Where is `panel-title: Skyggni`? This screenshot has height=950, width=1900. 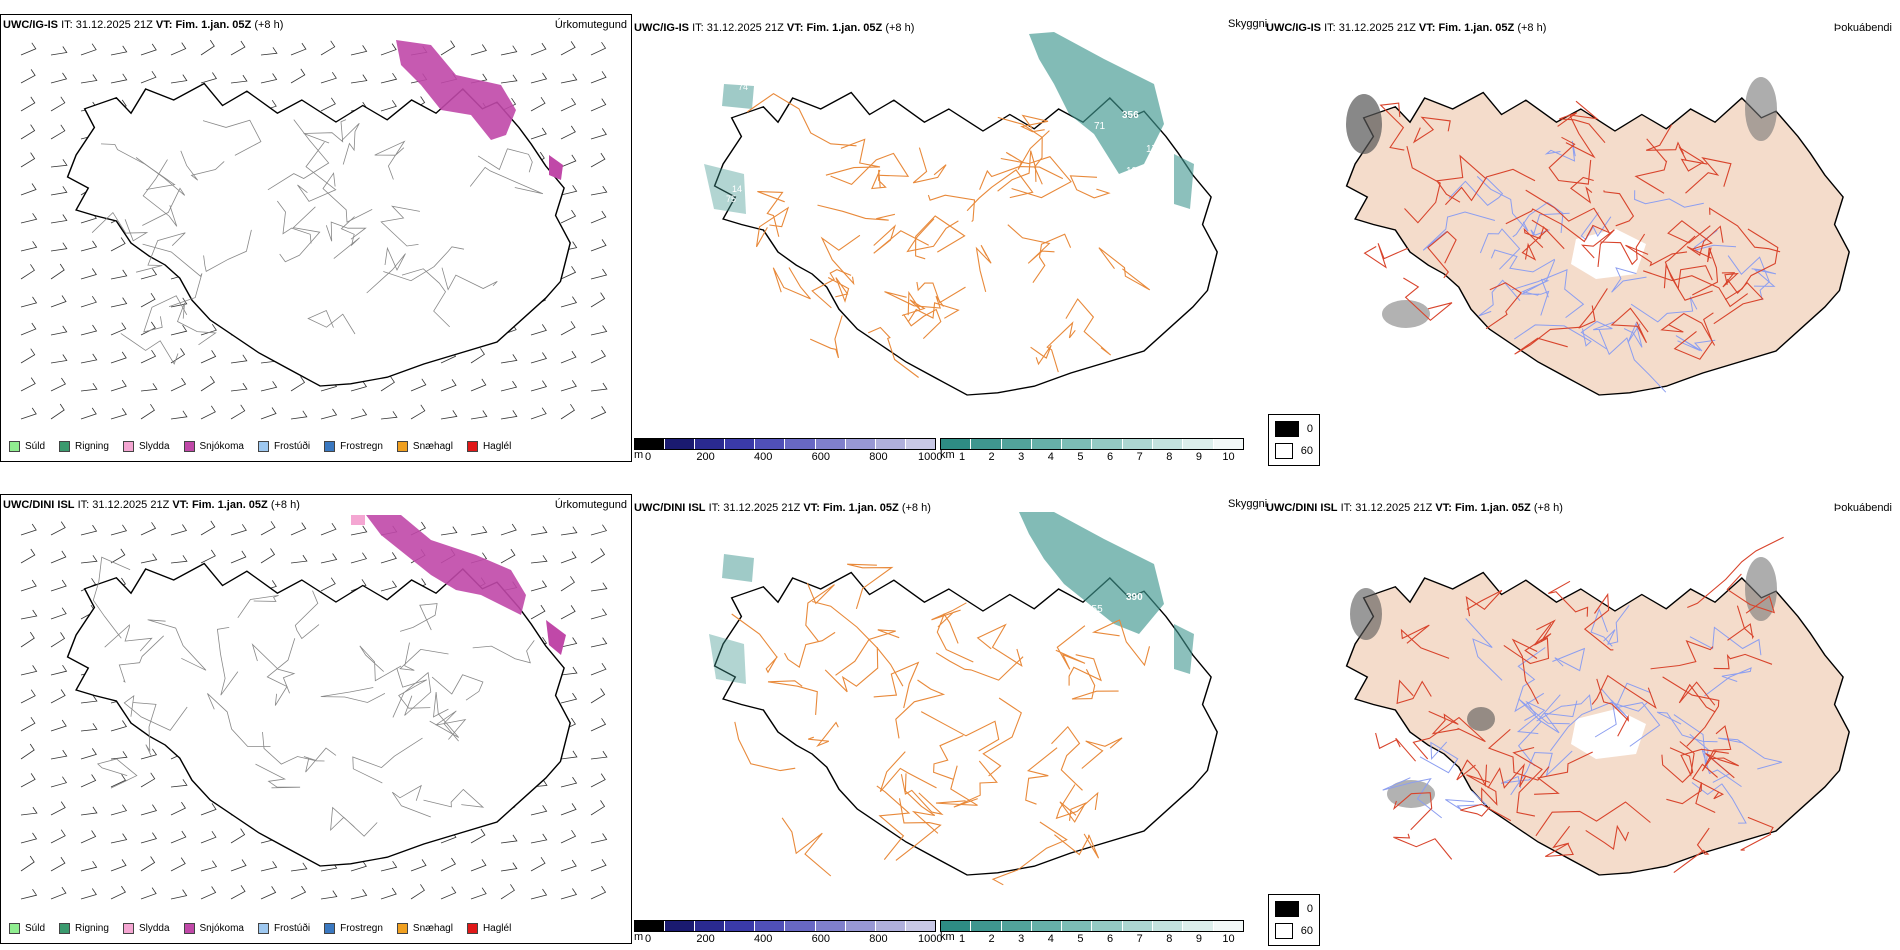 panel-title: Skyggni is located at coordinates (1248, 504).